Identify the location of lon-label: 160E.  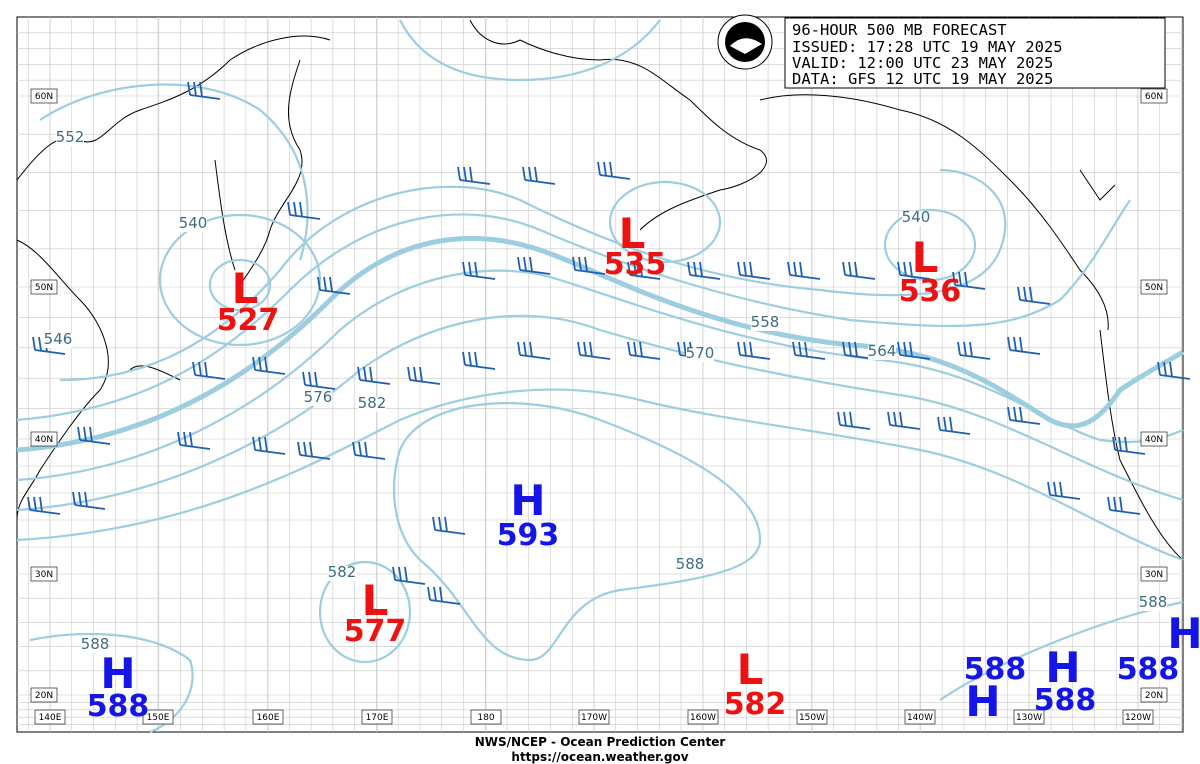
(268, 718).